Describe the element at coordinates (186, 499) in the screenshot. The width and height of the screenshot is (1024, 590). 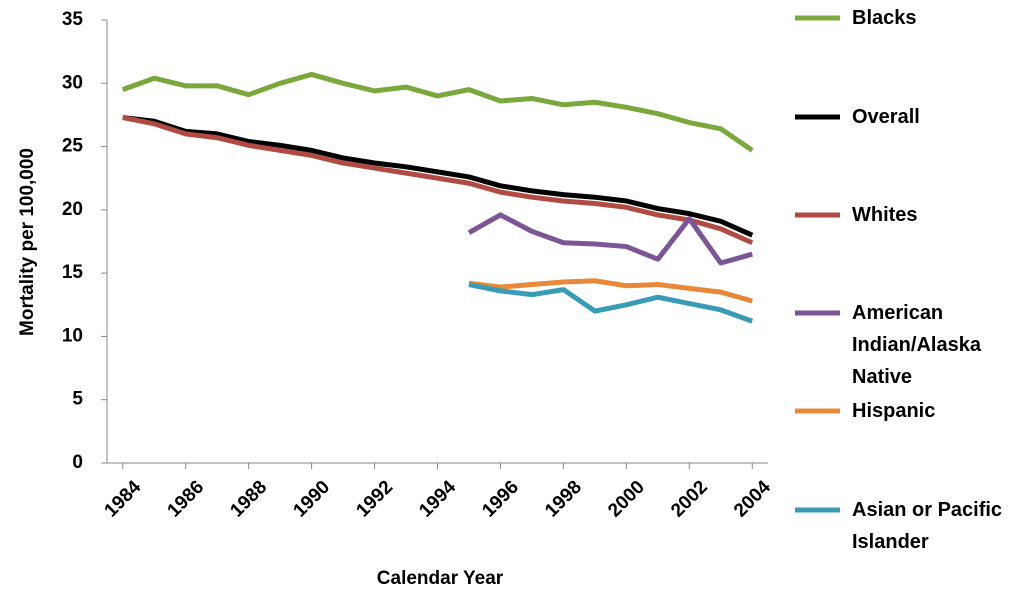
I see `x-tick-label: 1986` at that location.